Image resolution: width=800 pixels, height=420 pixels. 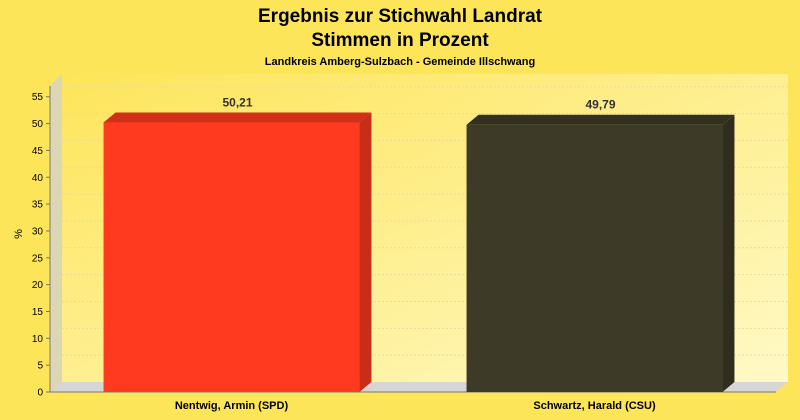 I want to click on y-tick-label: 40, so click(x=38, y=178).